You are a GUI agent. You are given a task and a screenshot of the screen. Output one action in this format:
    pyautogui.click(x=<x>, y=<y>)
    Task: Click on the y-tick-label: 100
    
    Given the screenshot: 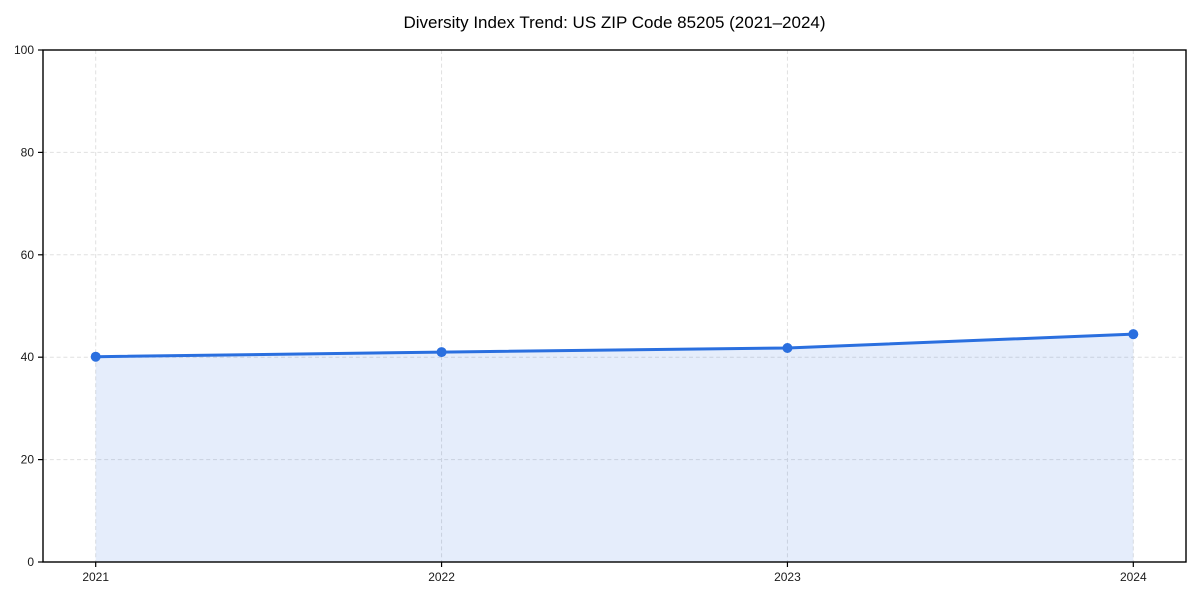 What is the action you would take?
    pyautogui.click(x=24, y=50)
    